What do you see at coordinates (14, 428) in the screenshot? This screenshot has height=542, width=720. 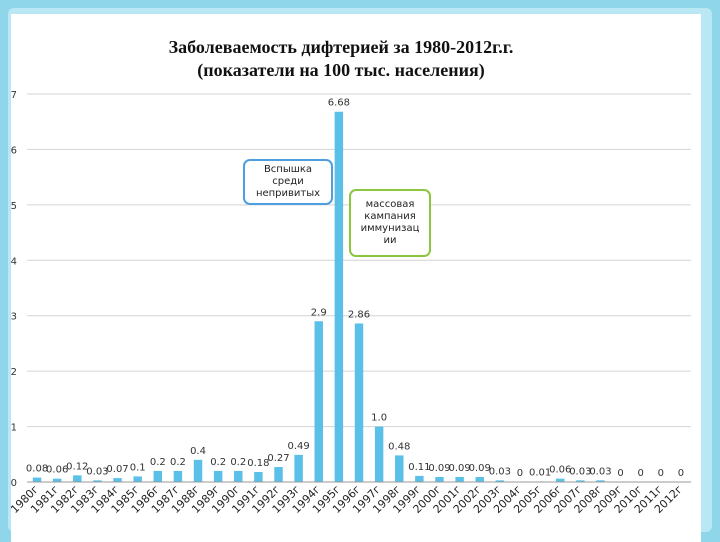 I see `y-tick-label: 1` at bounding box center [14, 428].